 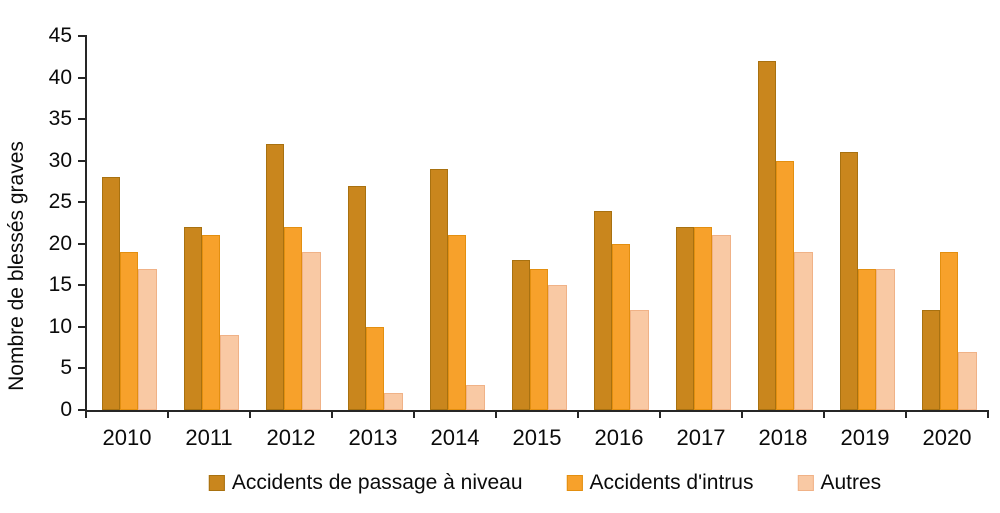 I want to click on y-tick-label: 15, so click(x=60, y=285).